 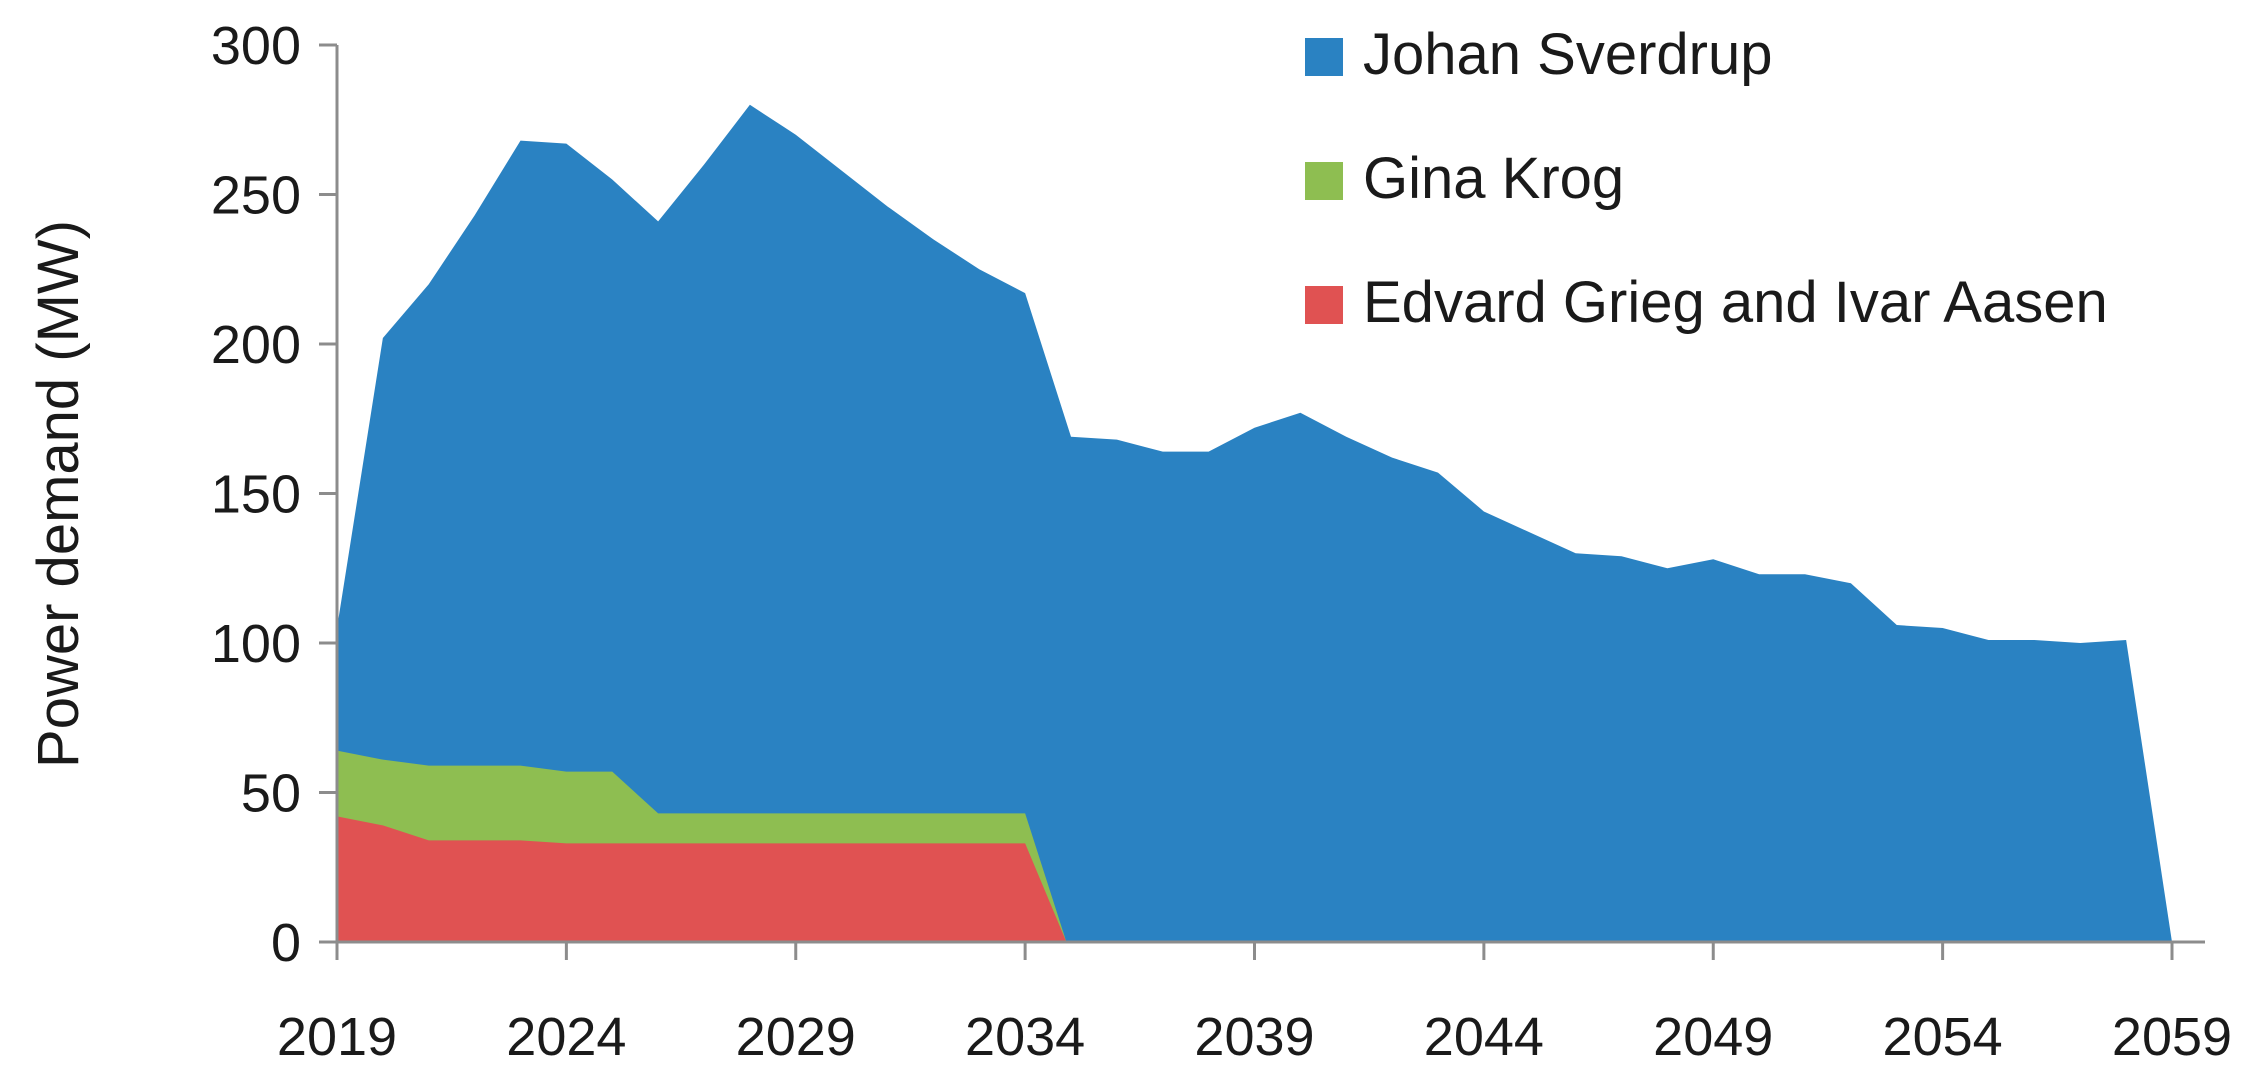 I want to click on x-tick-label: 2034, so click(x=1025, y=1037).